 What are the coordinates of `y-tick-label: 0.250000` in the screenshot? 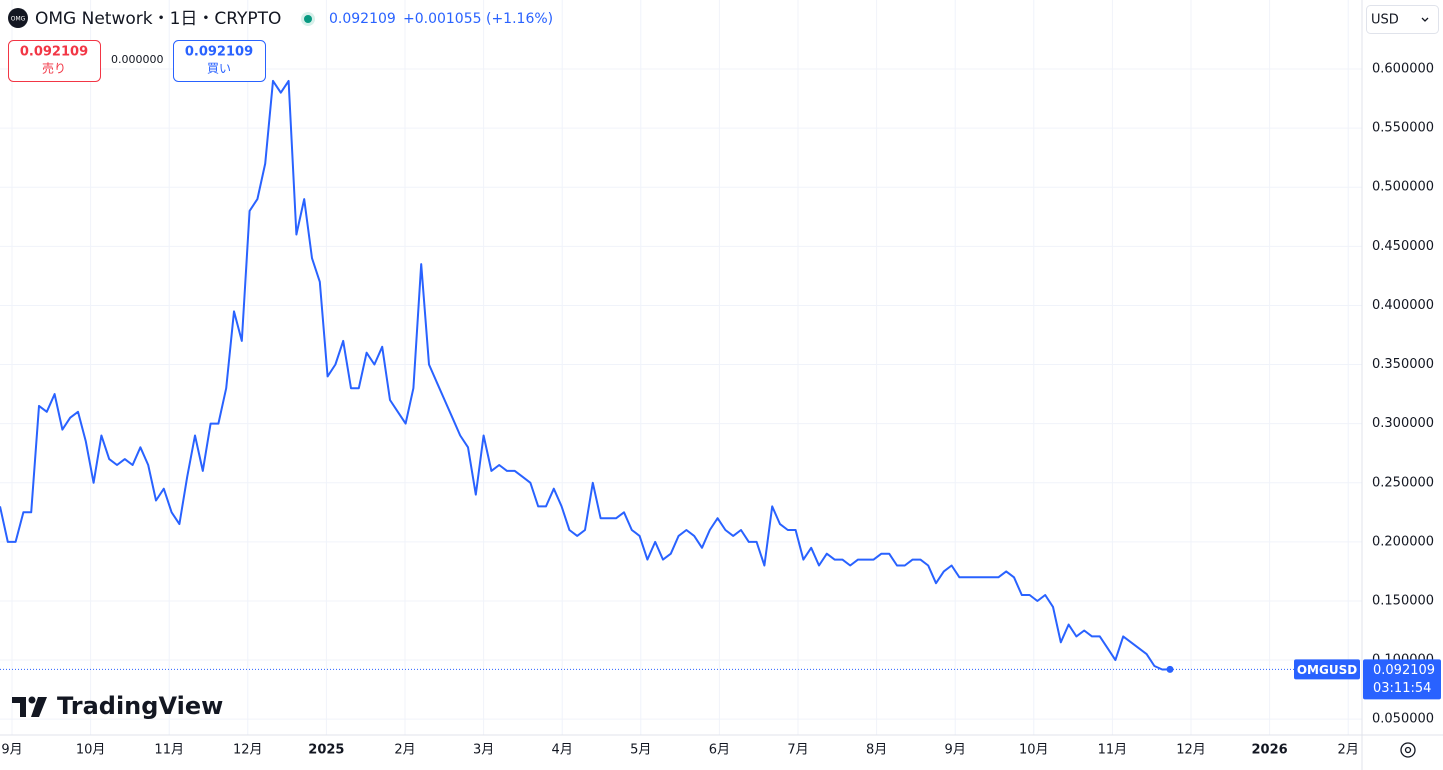 It's located at (1403, 482).